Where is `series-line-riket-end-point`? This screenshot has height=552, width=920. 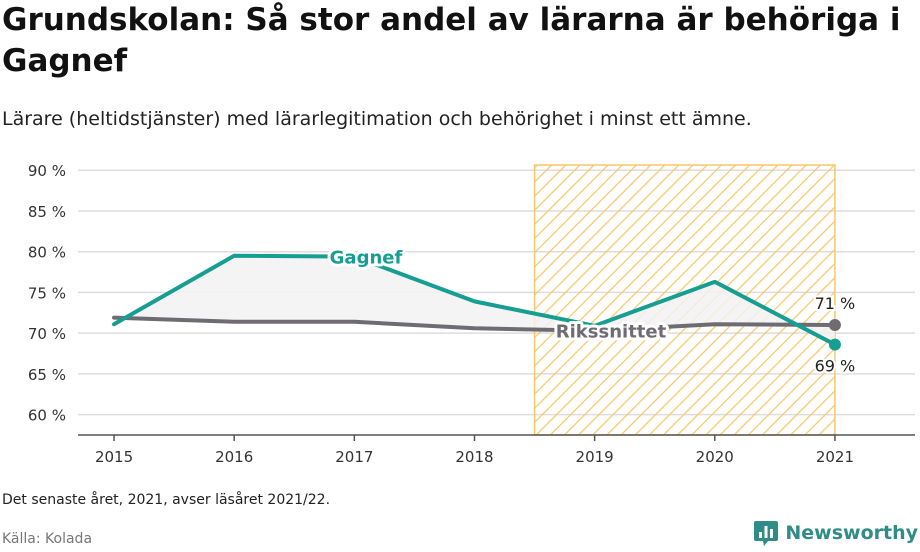
series-line-riket-end-point is located at coordinates (834, 325).